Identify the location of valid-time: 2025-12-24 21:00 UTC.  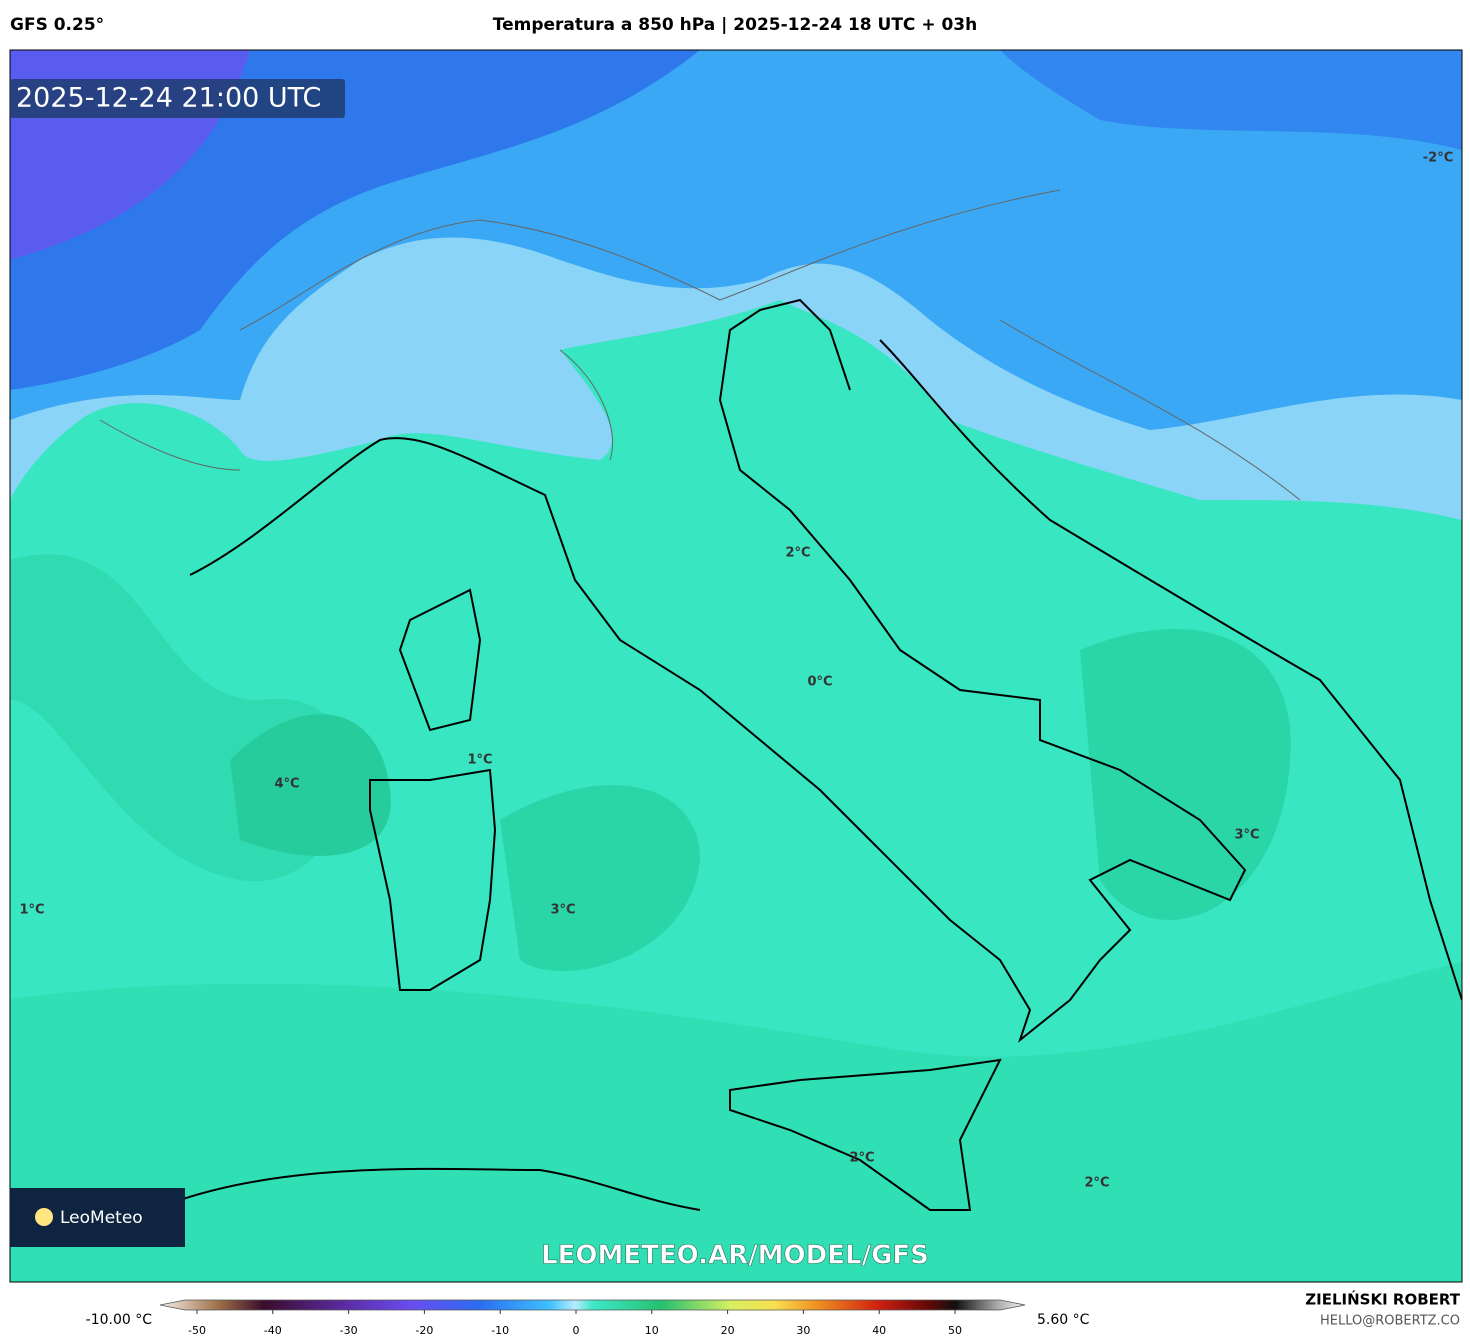
(168, 98).